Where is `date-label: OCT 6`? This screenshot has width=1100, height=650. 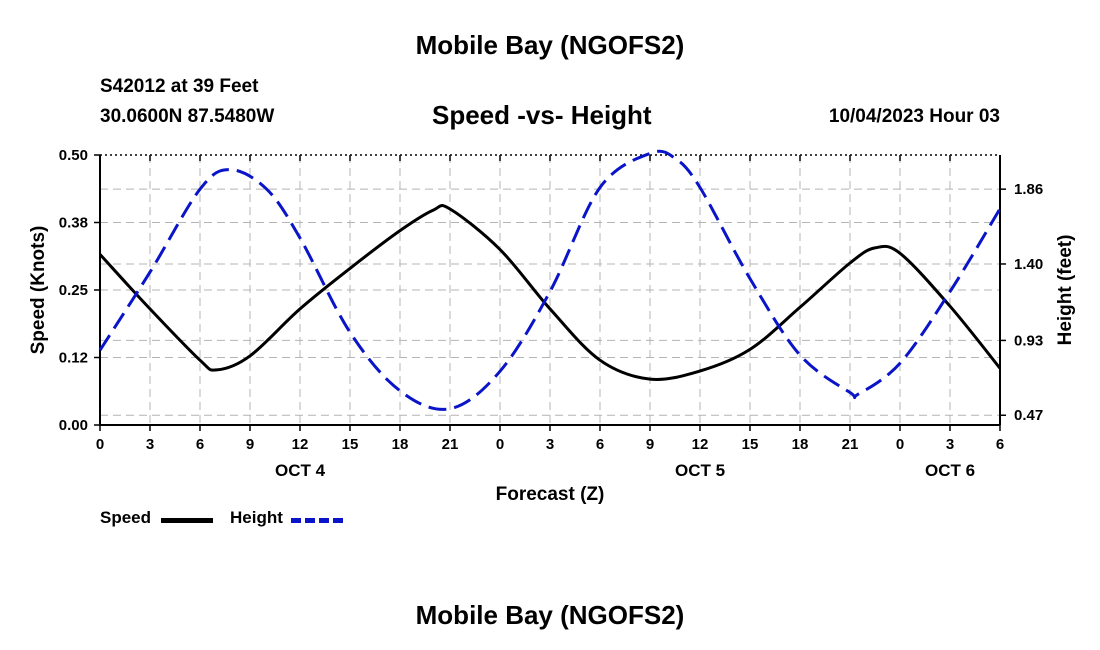
date-label: OCT 6 is located at coordinates (950, 470).